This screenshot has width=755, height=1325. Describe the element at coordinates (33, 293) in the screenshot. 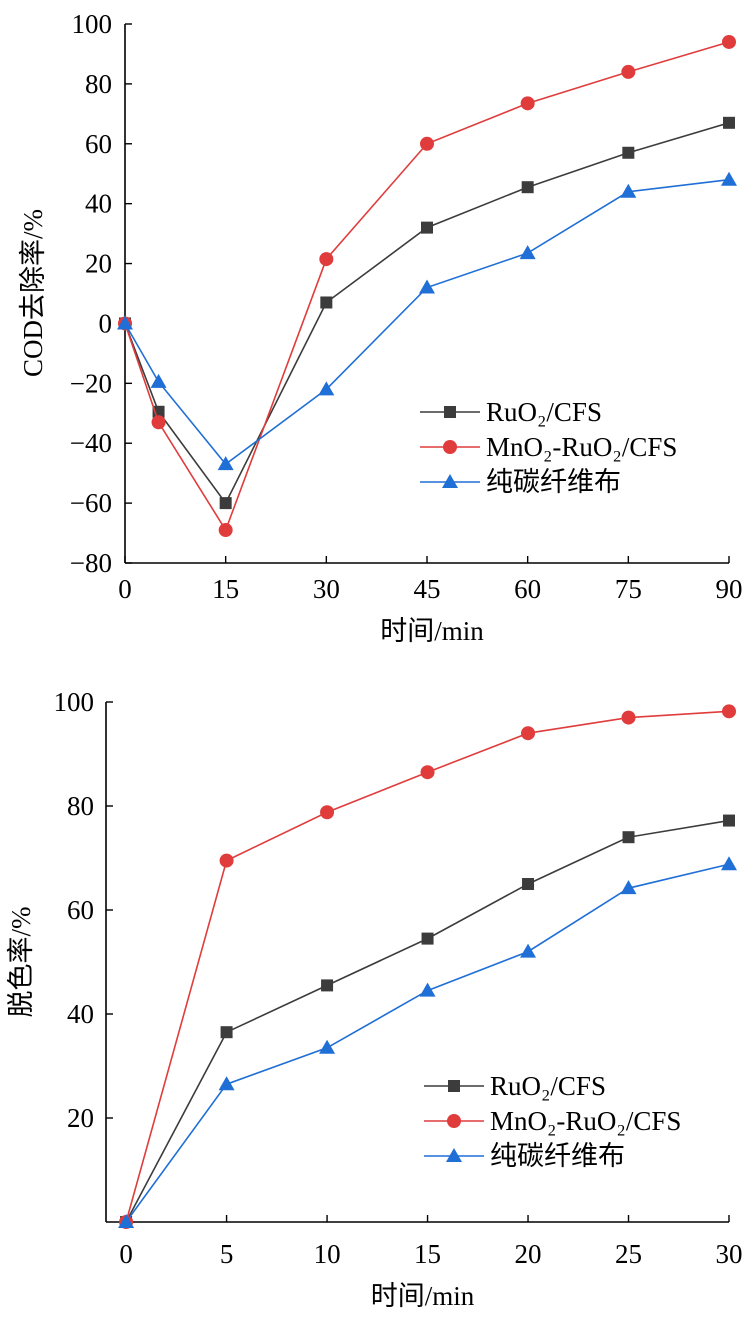

I see `y-axis-title: COD去除率/%` at that location.